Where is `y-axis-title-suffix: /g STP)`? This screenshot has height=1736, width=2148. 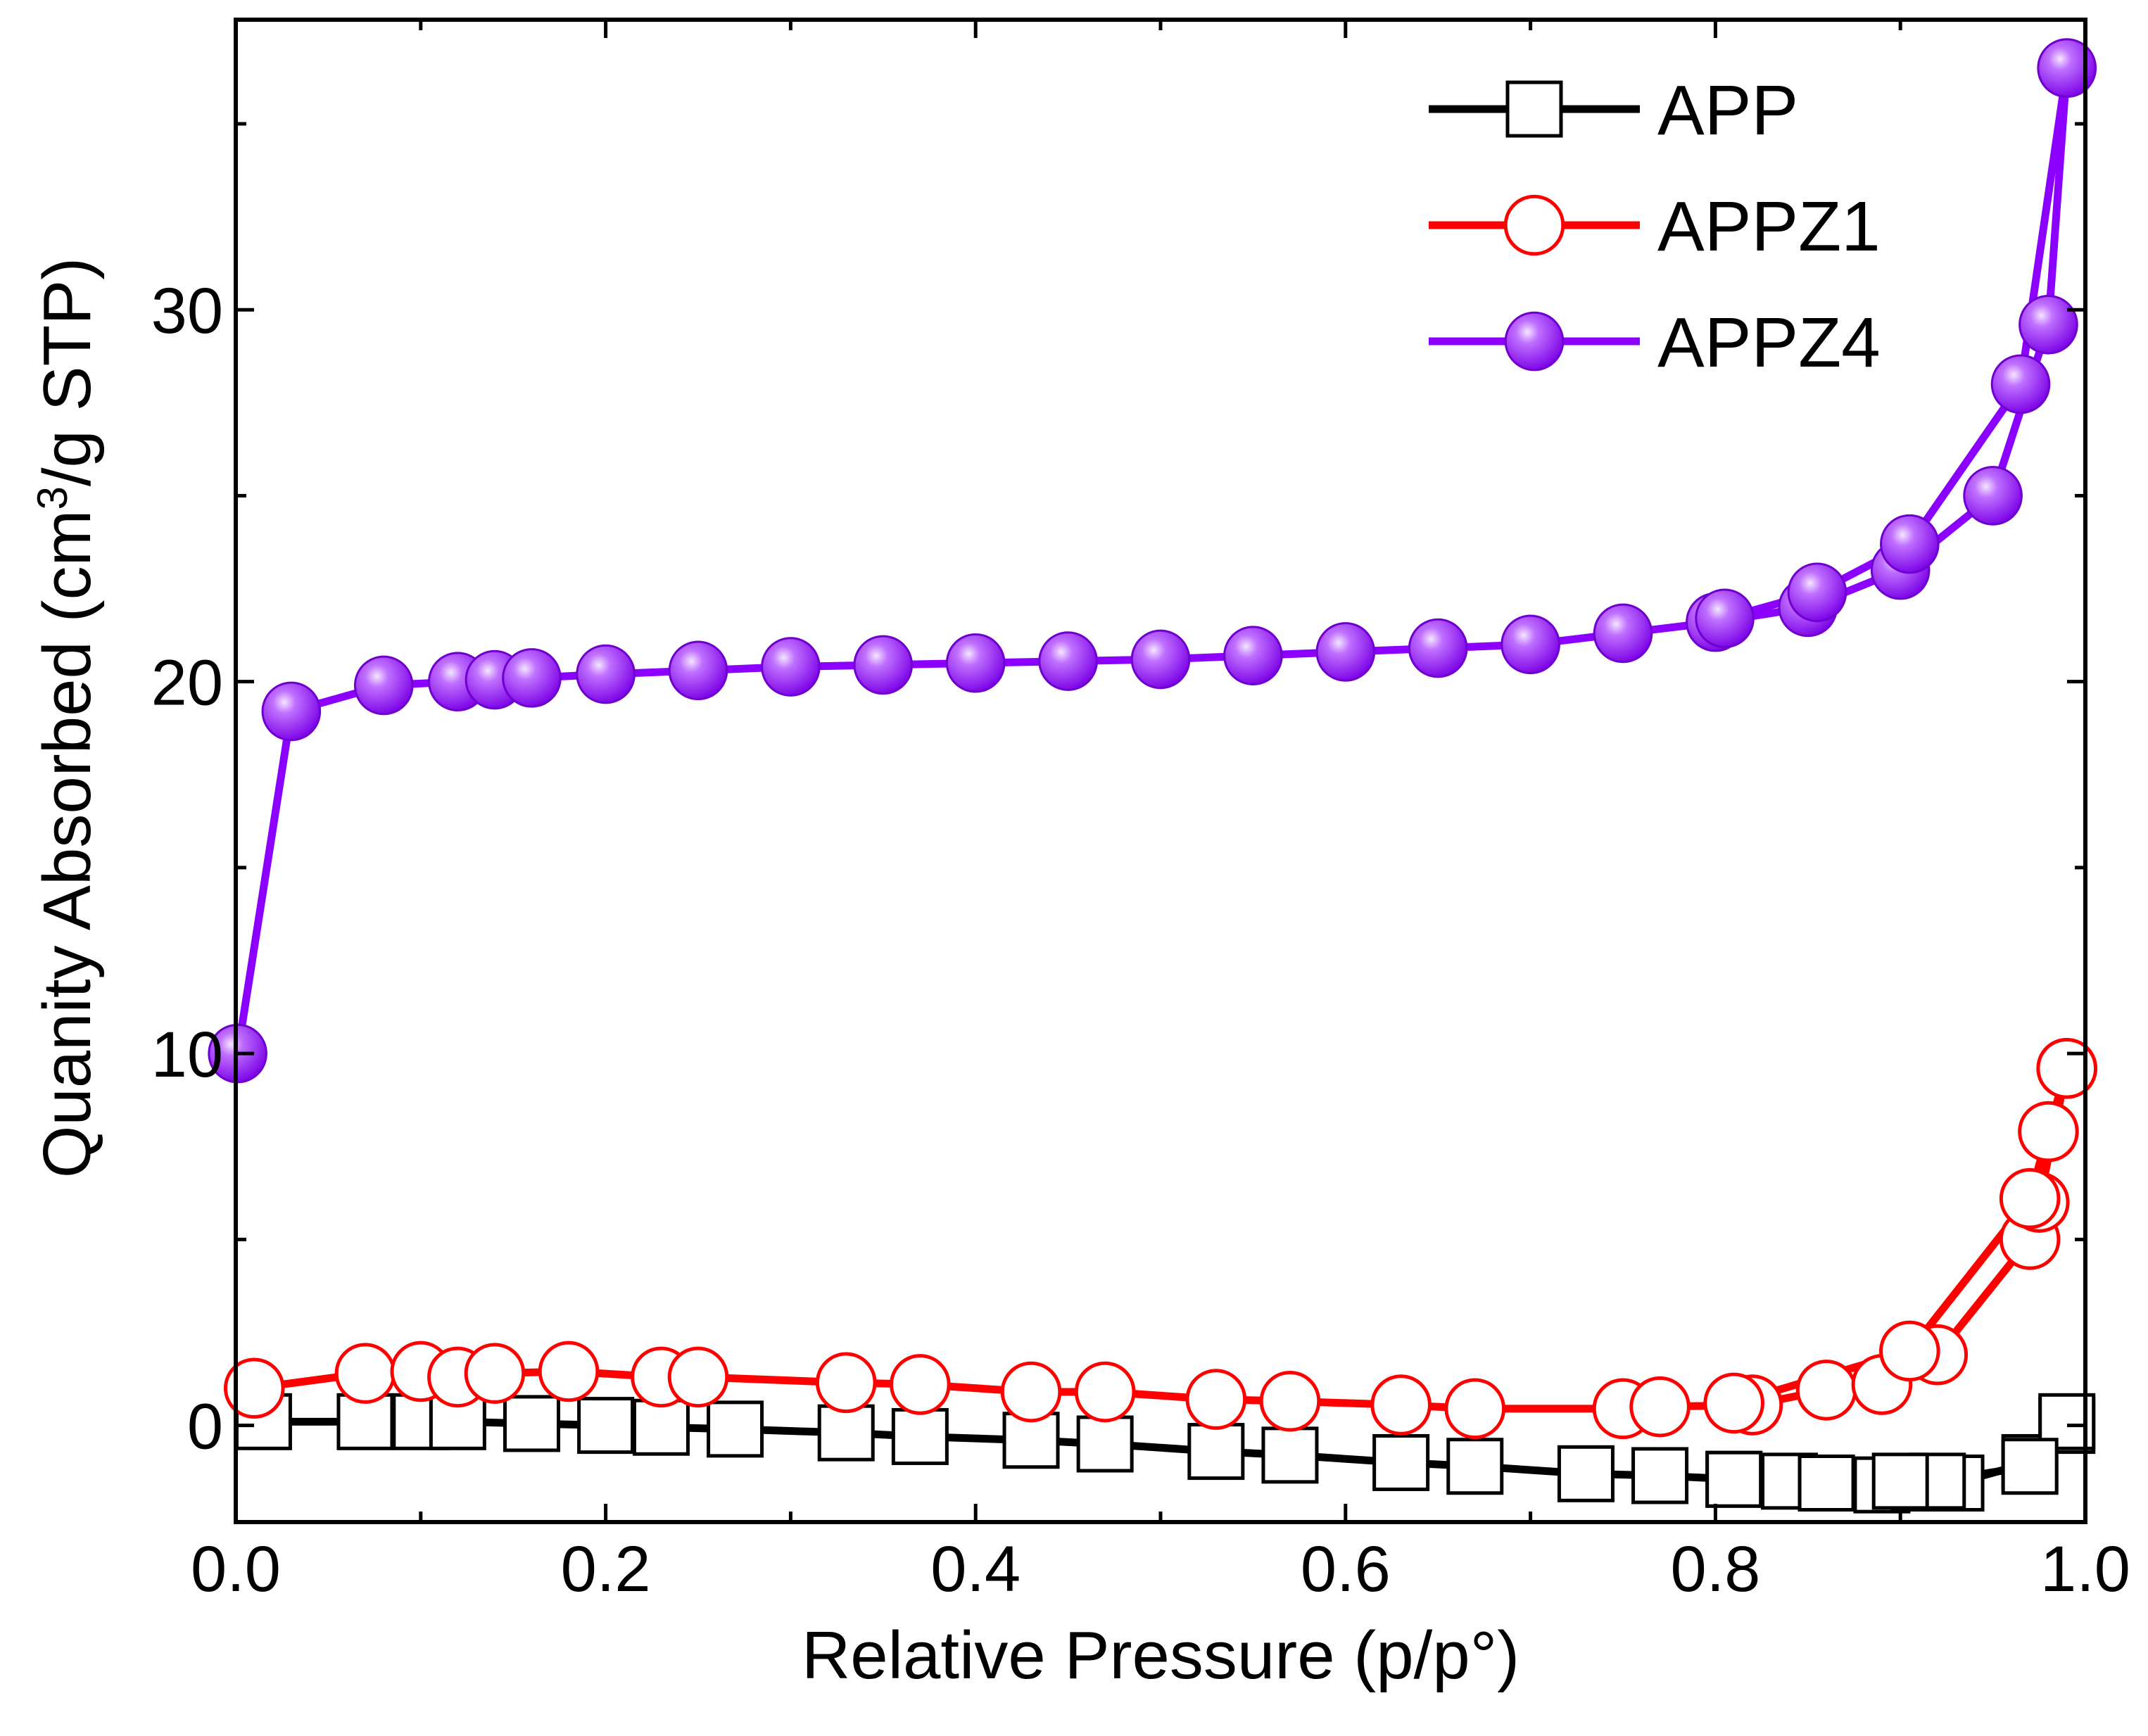
y-axis-title-suffix: /g STP) is located at coordinates (67, 372).